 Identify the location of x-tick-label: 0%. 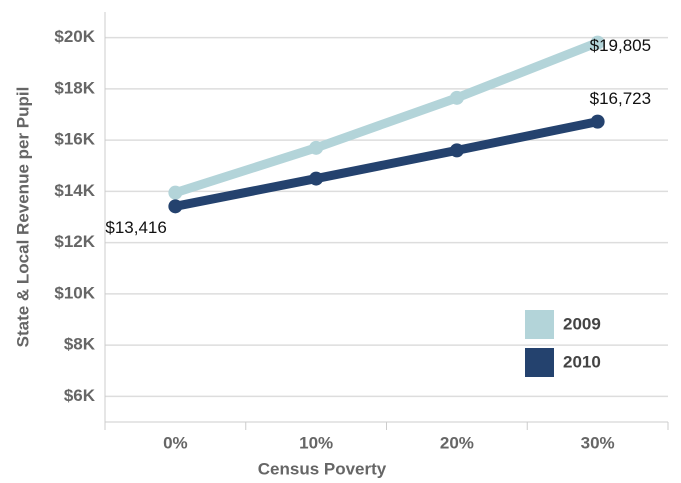
(175, 442).